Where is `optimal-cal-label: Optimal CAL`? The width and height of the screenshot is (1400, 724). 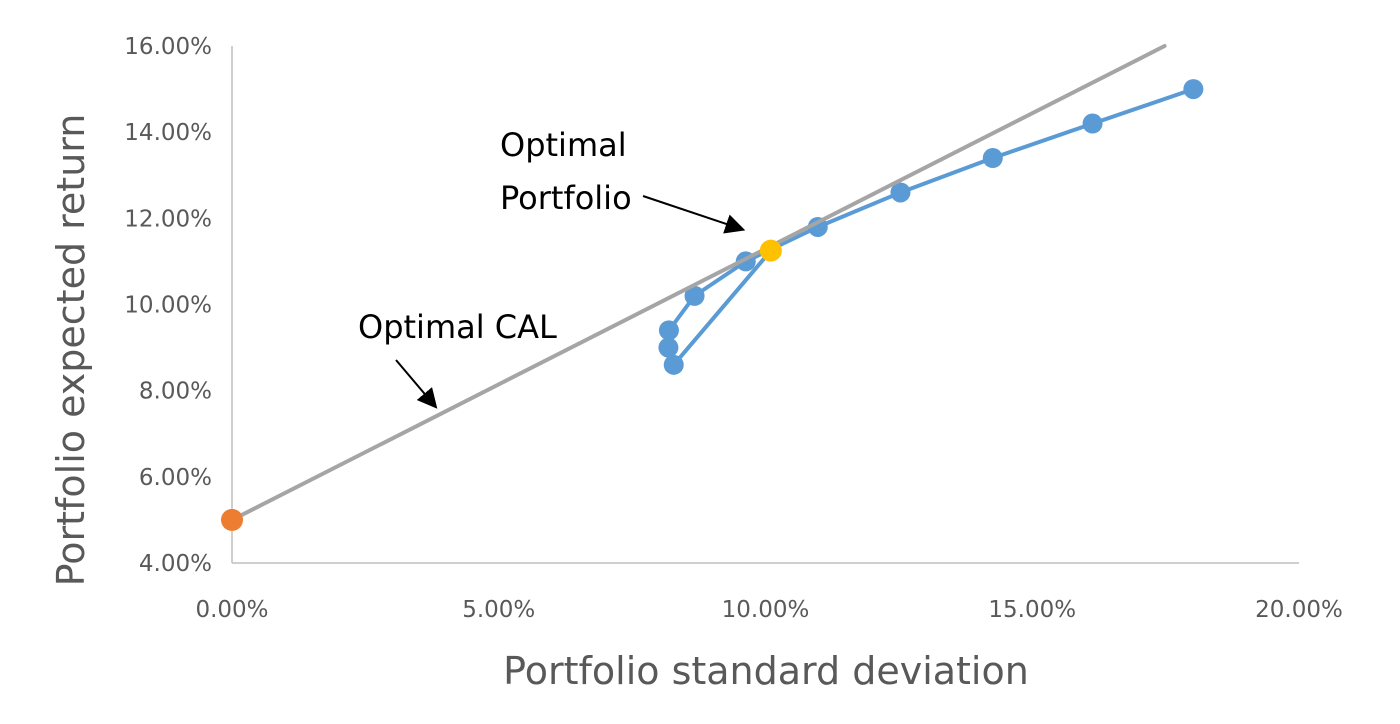 optimal-cal-label: Optimal CAL is located at coordinates (457, 327).